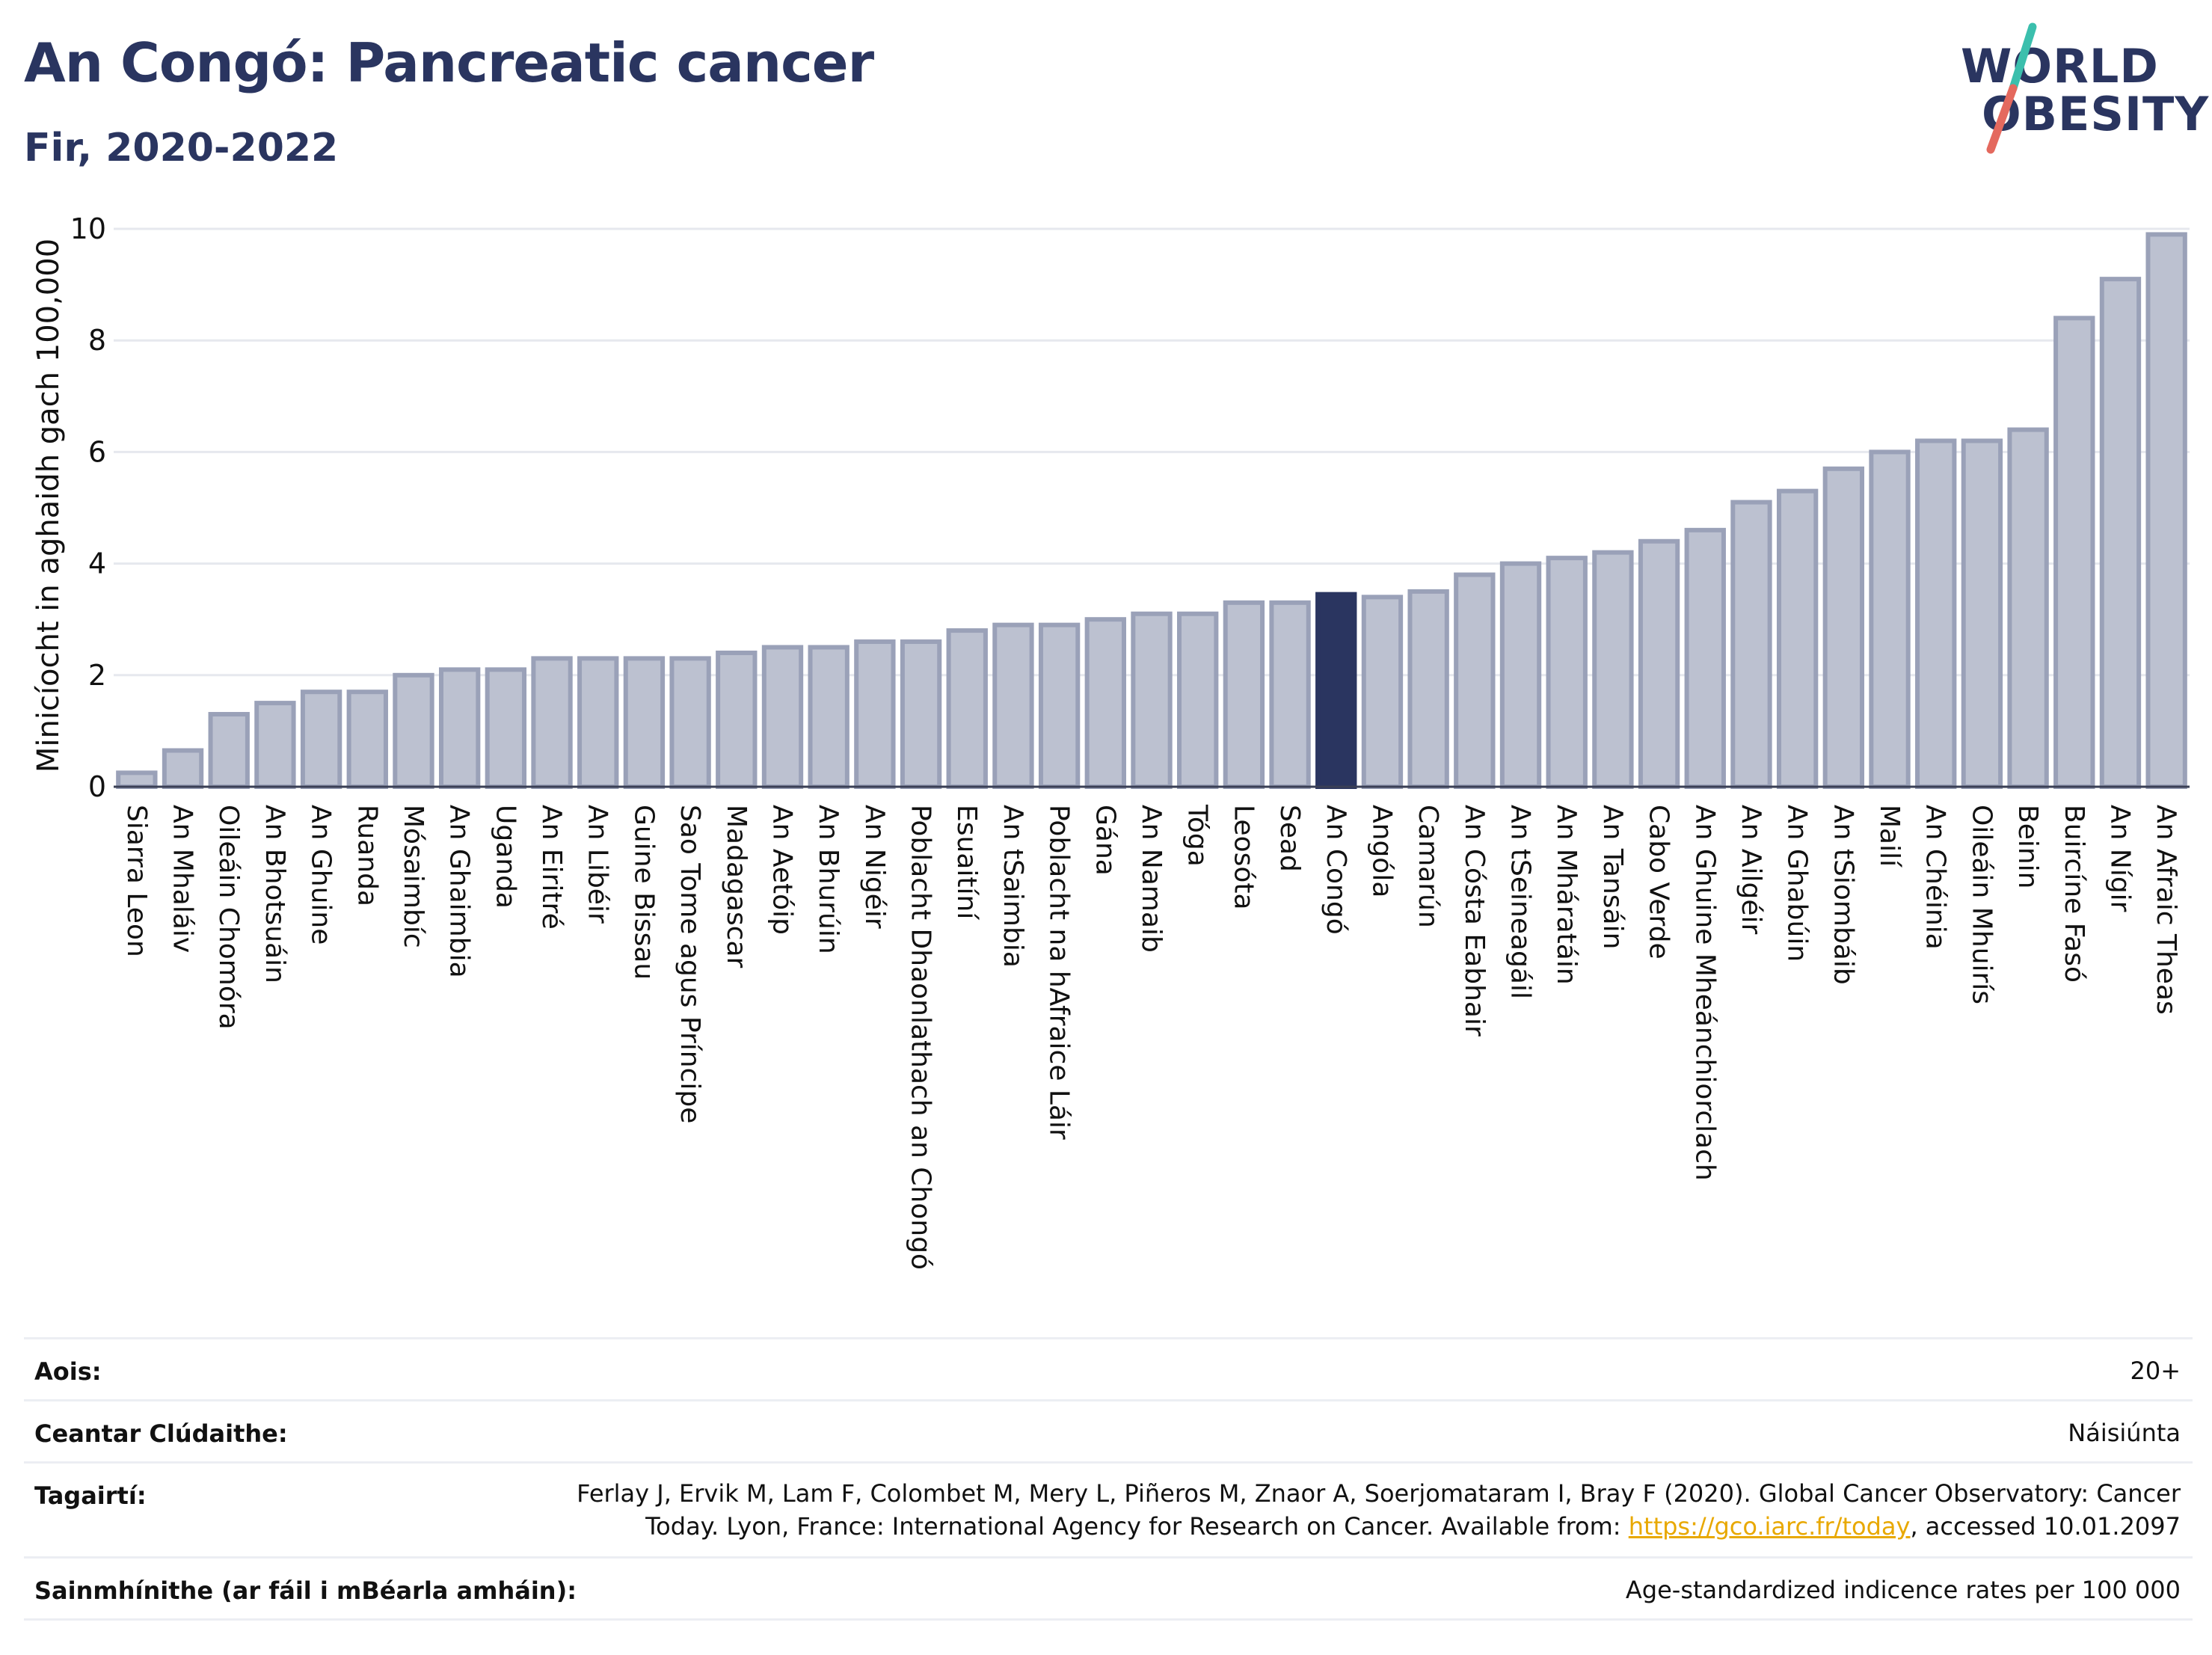 The image size is (2212, 1655). What do you see at coordinates (1566, 895) in the screenshot?
I see `x-tick-label: An Mháratáin` at bounding box center [1566, 895].